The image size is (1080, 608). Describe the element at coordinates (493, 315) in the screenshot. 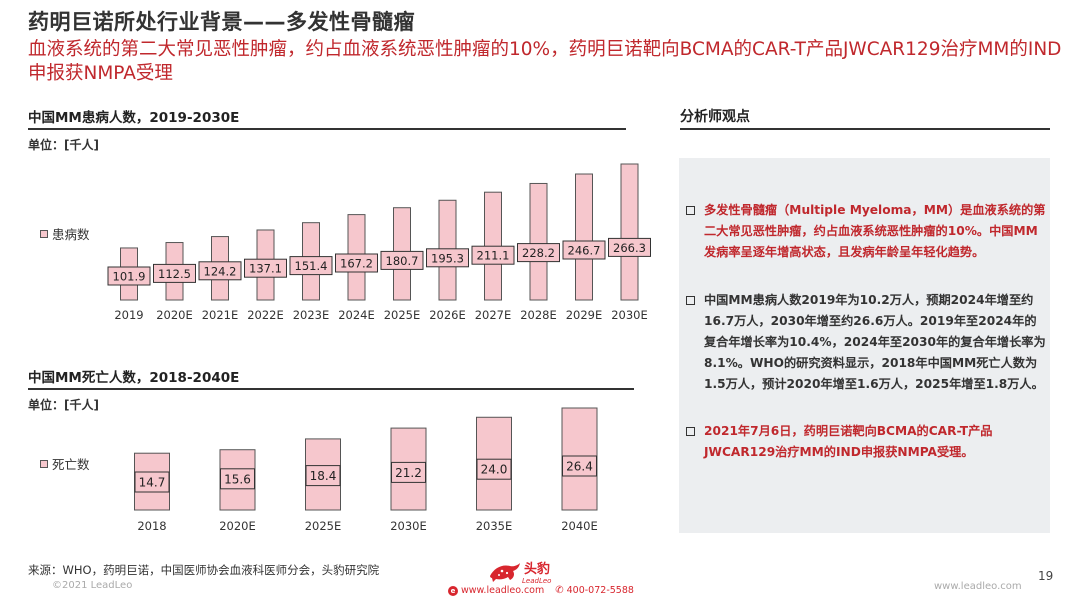

I see `x-tick-label: 2027E` at that location.